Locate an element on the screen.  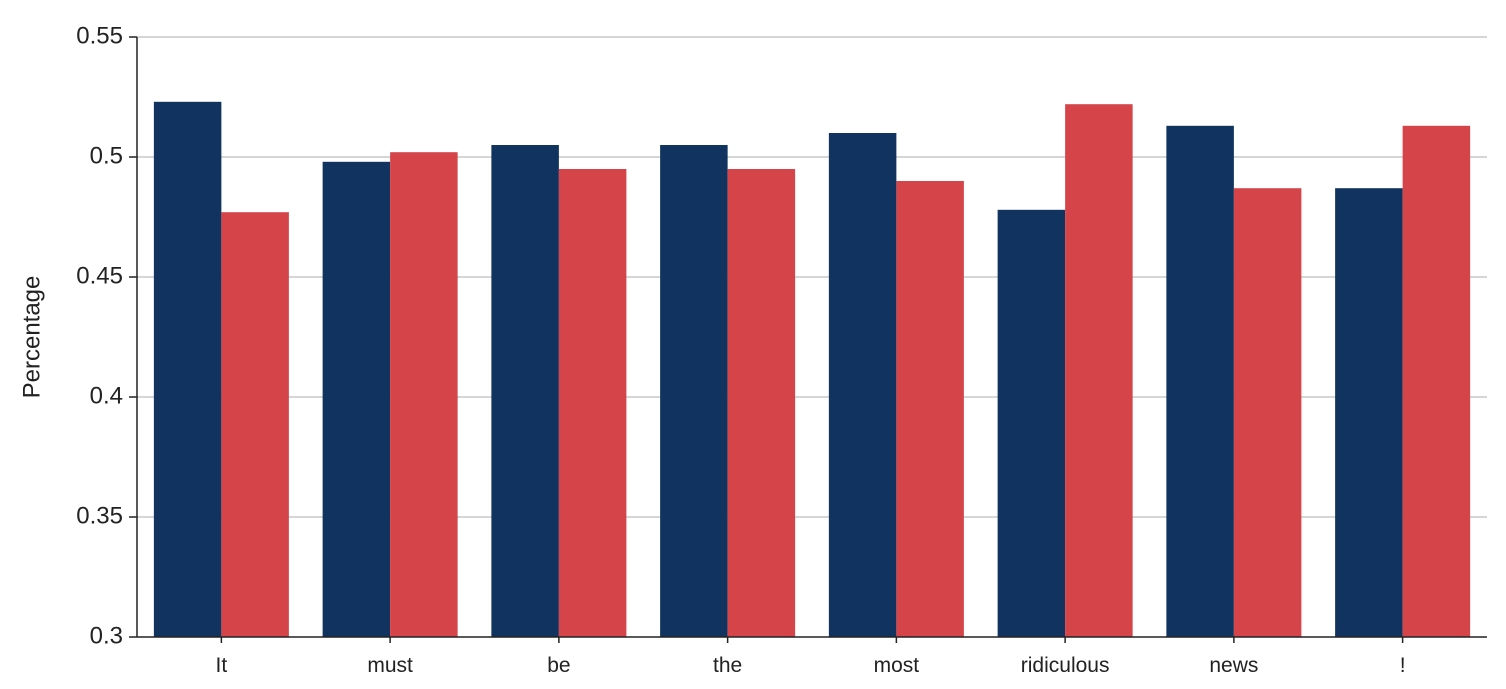
x-tick-labels: It must be the most ridiculous news! is located at coordinates (811, 657).